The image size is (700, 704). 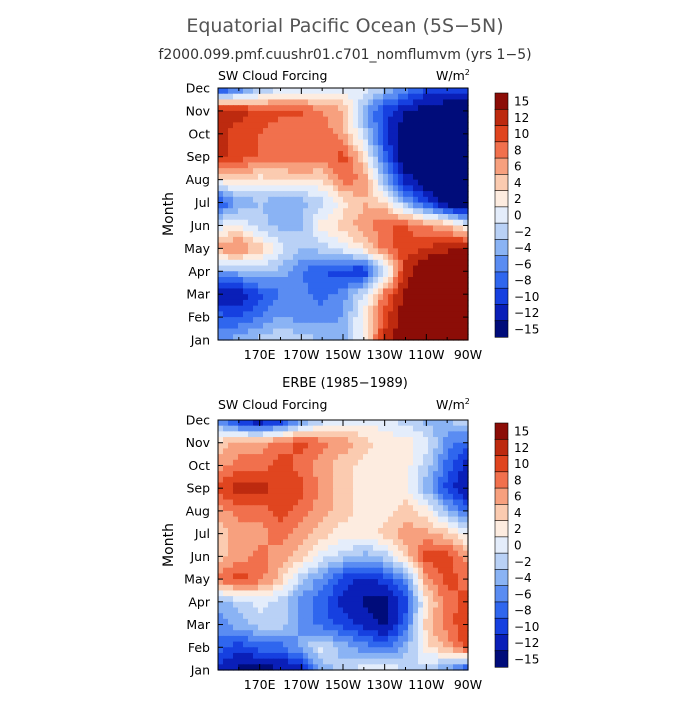 What do you see at coordinates (523, 611) in the screenshot?
I see `colorbar-label: −8` at bounding box center [523, 611].